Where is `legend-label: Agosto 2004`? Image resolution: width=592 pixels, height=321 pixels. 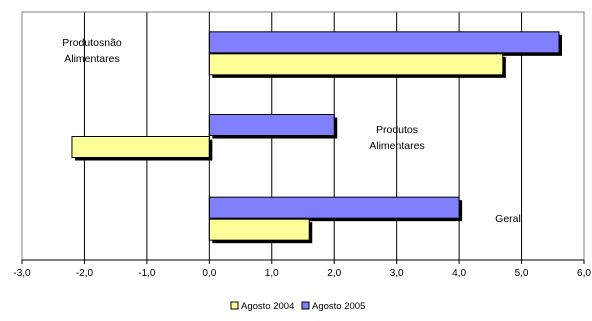
legend-label: Agosto 2004 is located at coordinates (267, 306).